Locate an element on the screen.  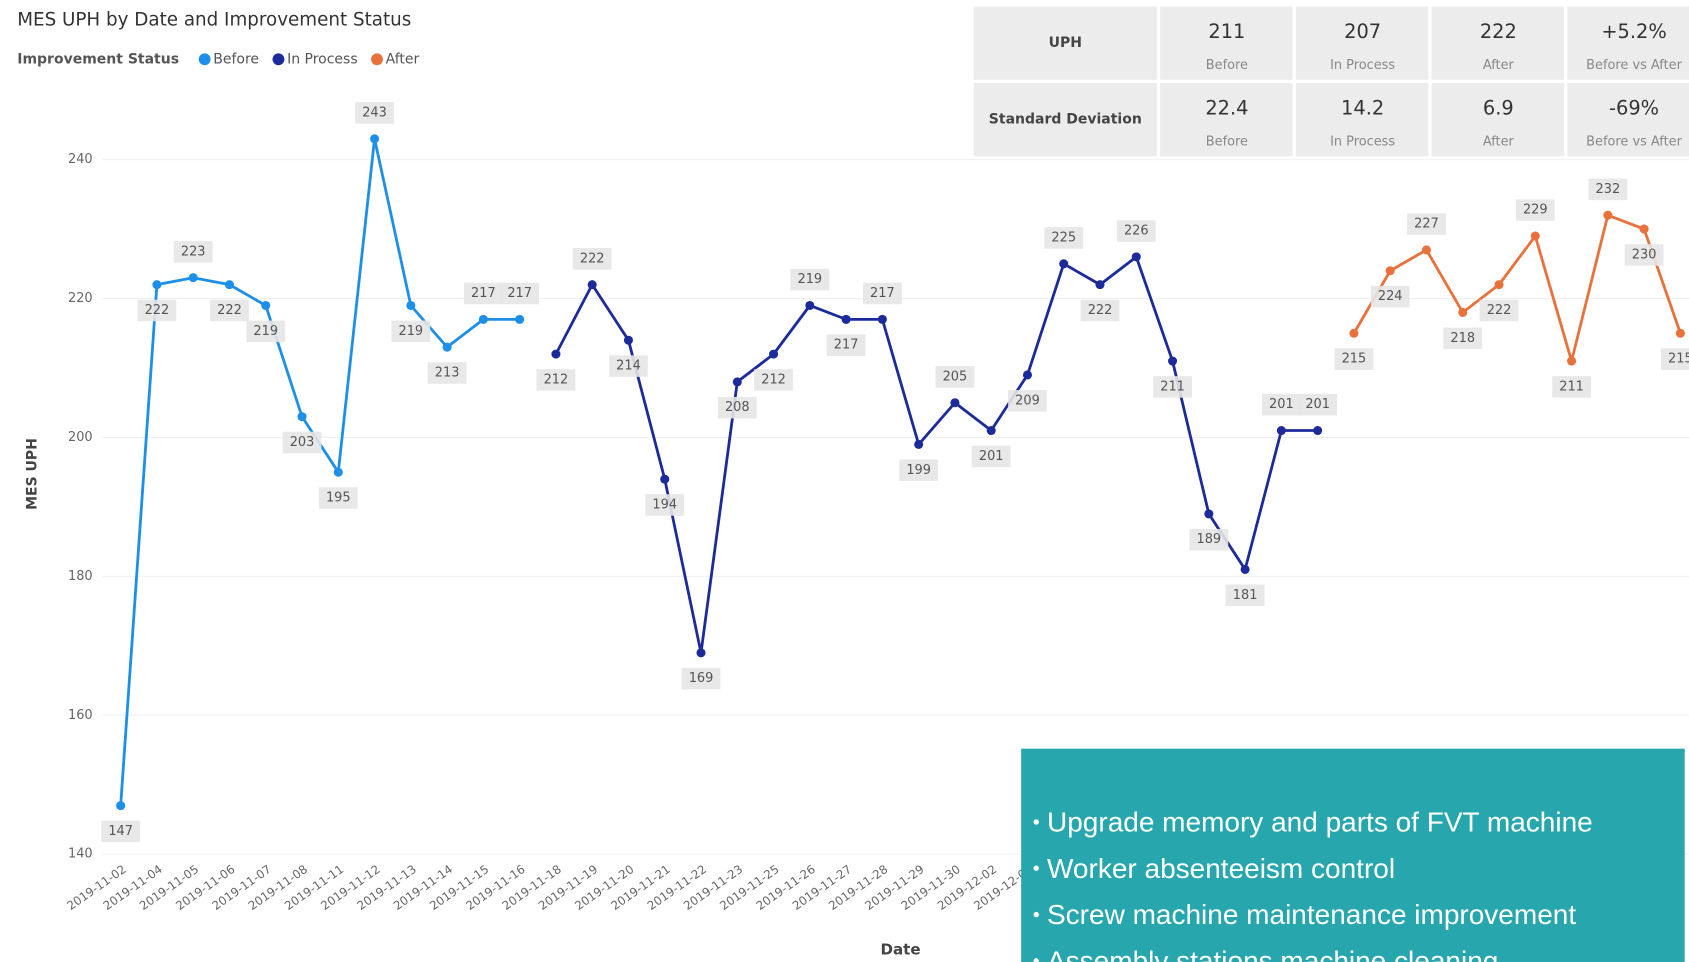
data-label: 224 is located at coordinates (1390, 296).